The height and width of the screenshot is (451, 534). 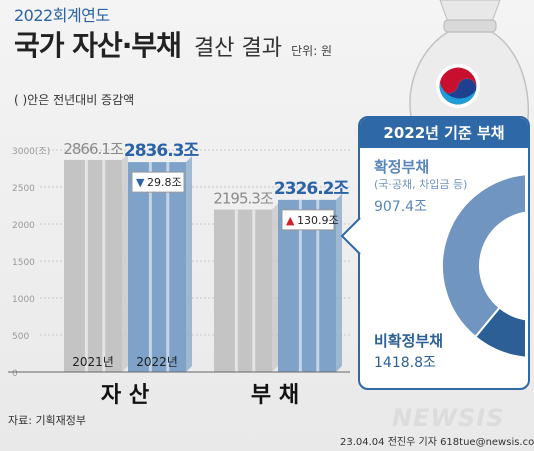 I want to click on confirmed-debt-name: 확정부채, so click(x=402, y=167).